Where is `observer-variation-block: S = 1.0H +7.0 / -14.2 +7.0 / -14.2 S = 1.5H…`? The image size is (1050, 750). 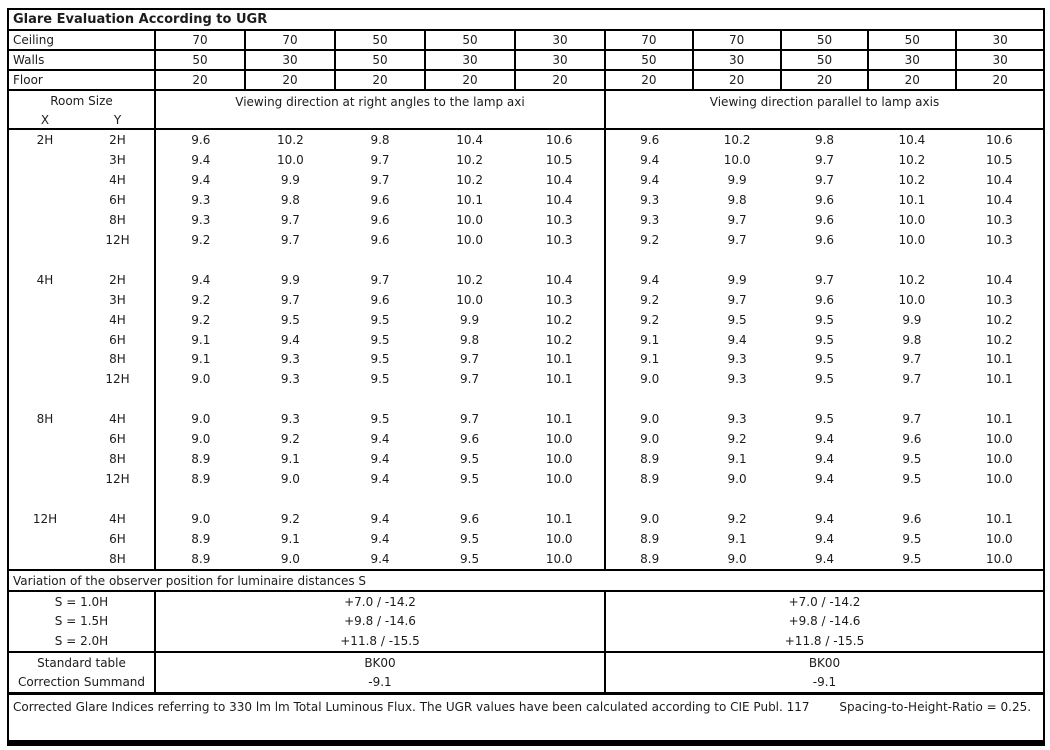 observer-variation-block: S = 1.0H +7.0 / -14.2 +7.0 / -14.2 S = 1.5H… is located at coordinates (526, 621).